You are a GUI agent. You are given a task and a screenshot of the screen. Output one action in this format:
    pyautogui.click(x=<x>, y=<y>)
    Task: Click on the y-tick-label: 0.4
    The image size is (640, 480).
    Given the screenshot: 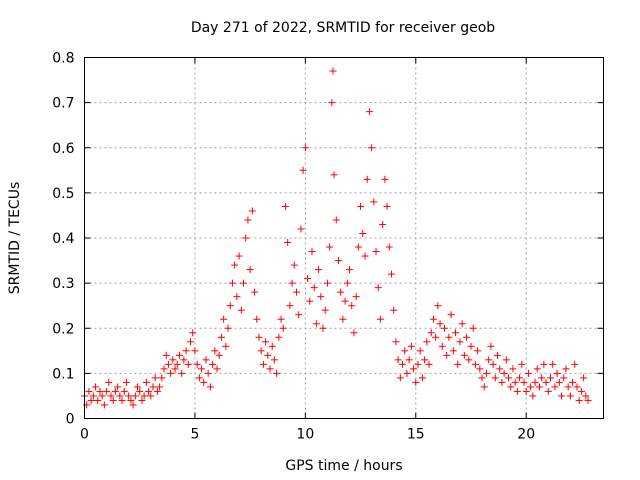 What is the action you would take?
    pyautogui.click(x=63, y=239)
    